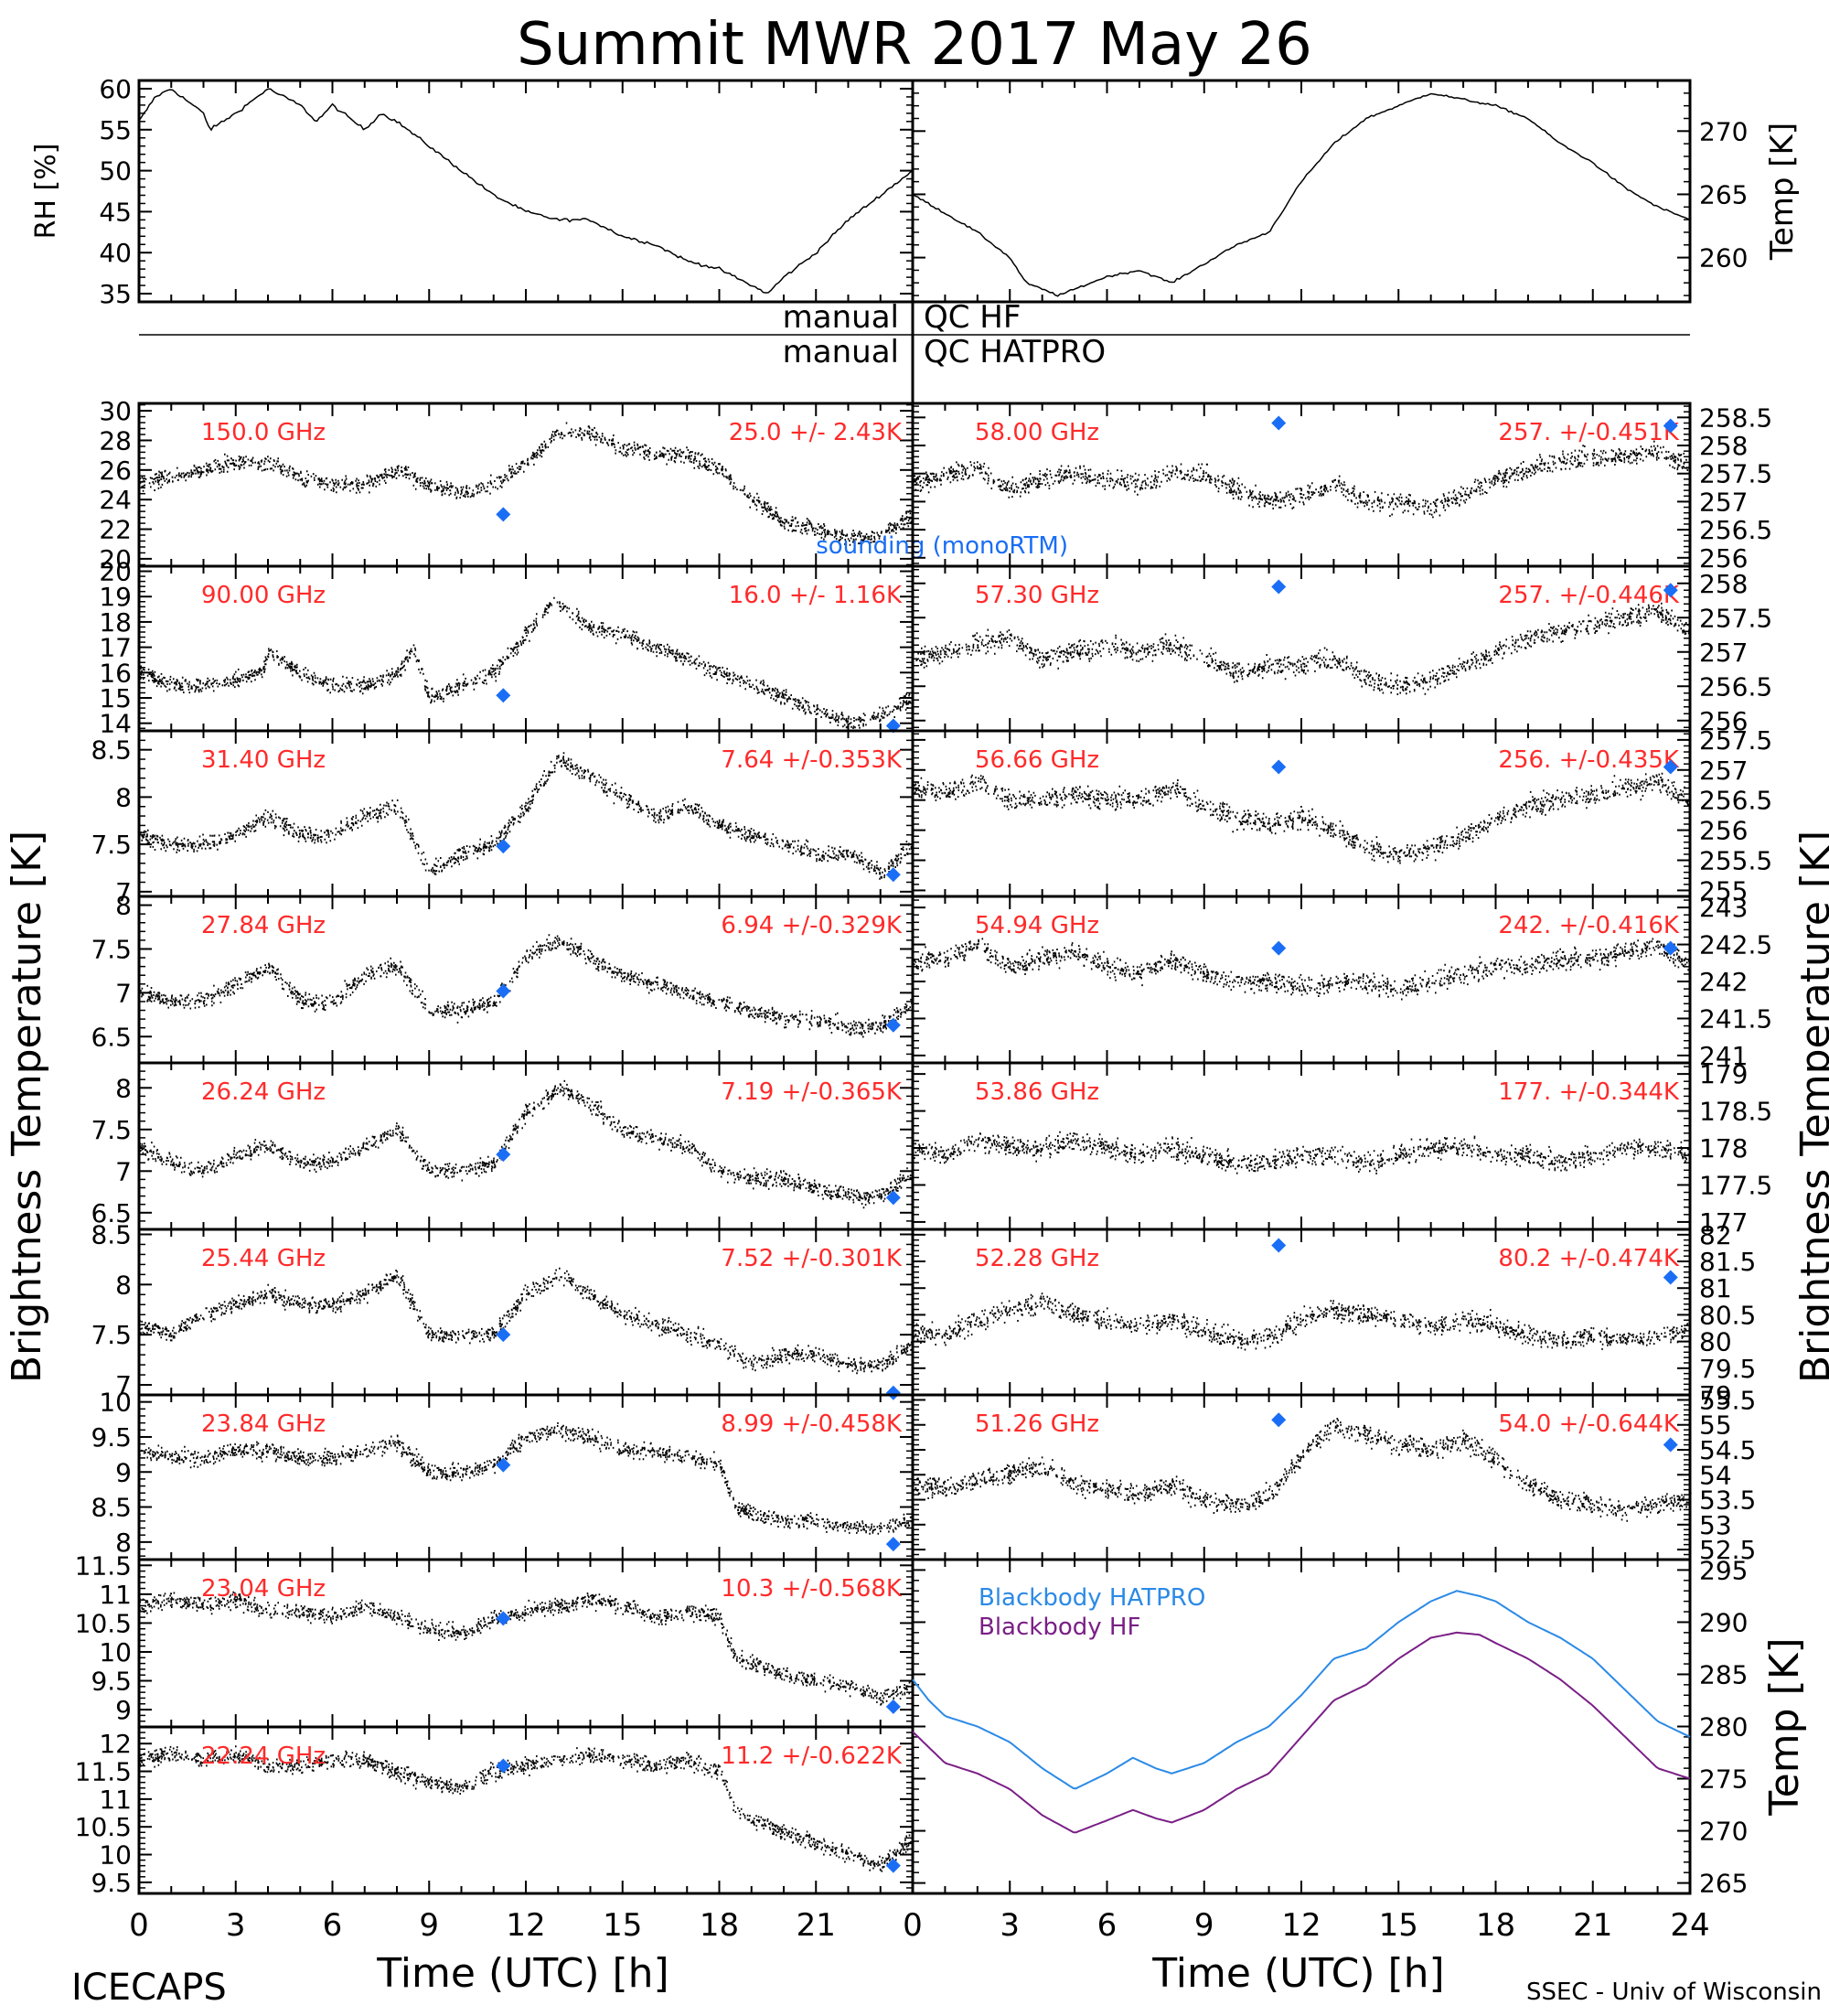 The height and width of the screenshot is (2016, 1829). I want to click on qc-status-block: manual QC HF manual QC HATPRO, so click(914, 350).